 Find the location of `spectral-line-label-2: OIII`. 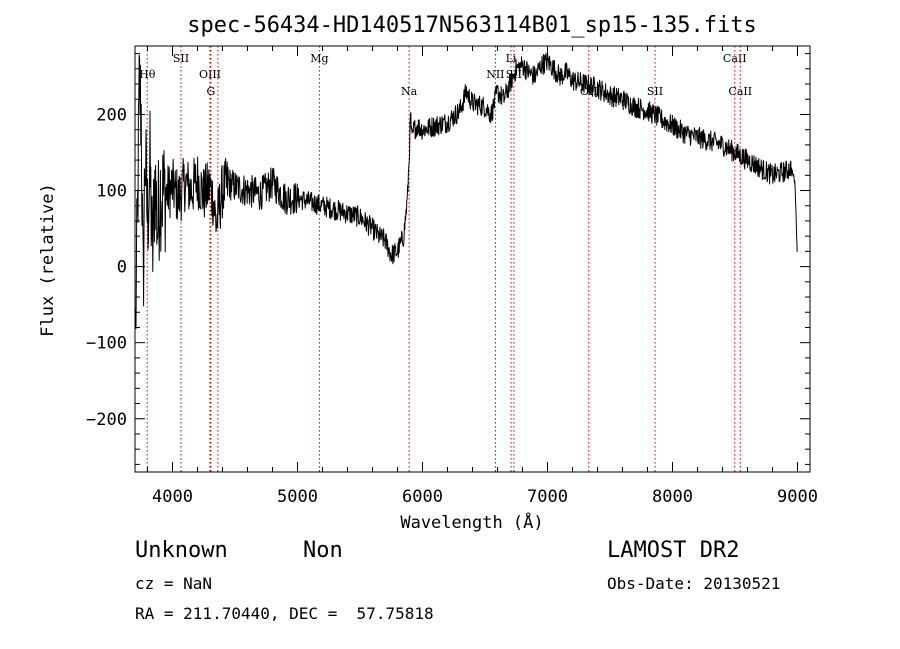

spectral-line-label-2: OIII is located at coordinates (210, 74).